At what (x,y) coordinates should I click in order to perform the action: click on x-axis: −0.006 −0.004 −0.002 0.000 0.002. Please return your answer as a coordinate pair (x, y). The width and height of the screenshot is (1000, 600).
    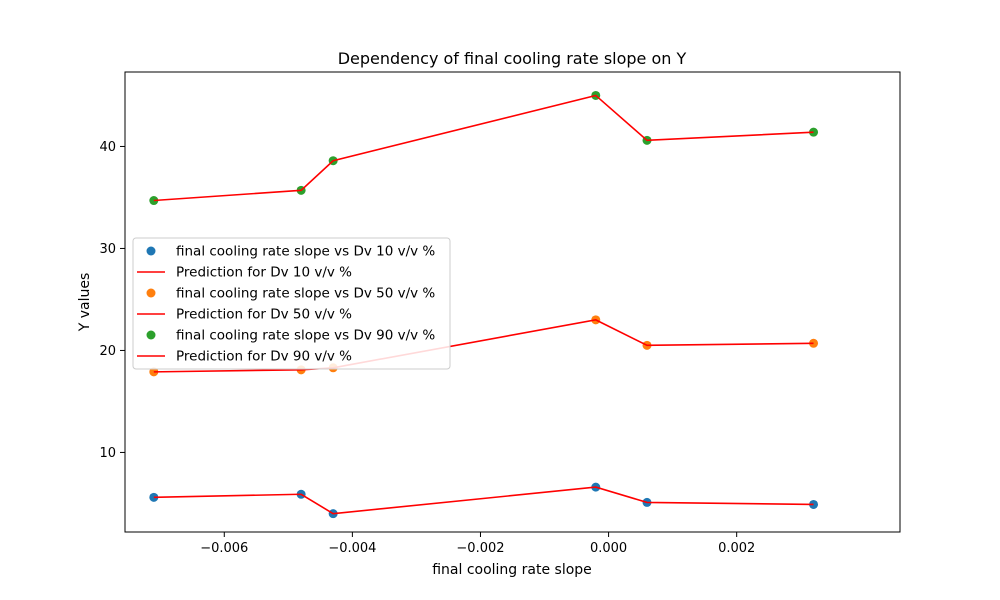
    Looking at the image, I should click on (477, 544).